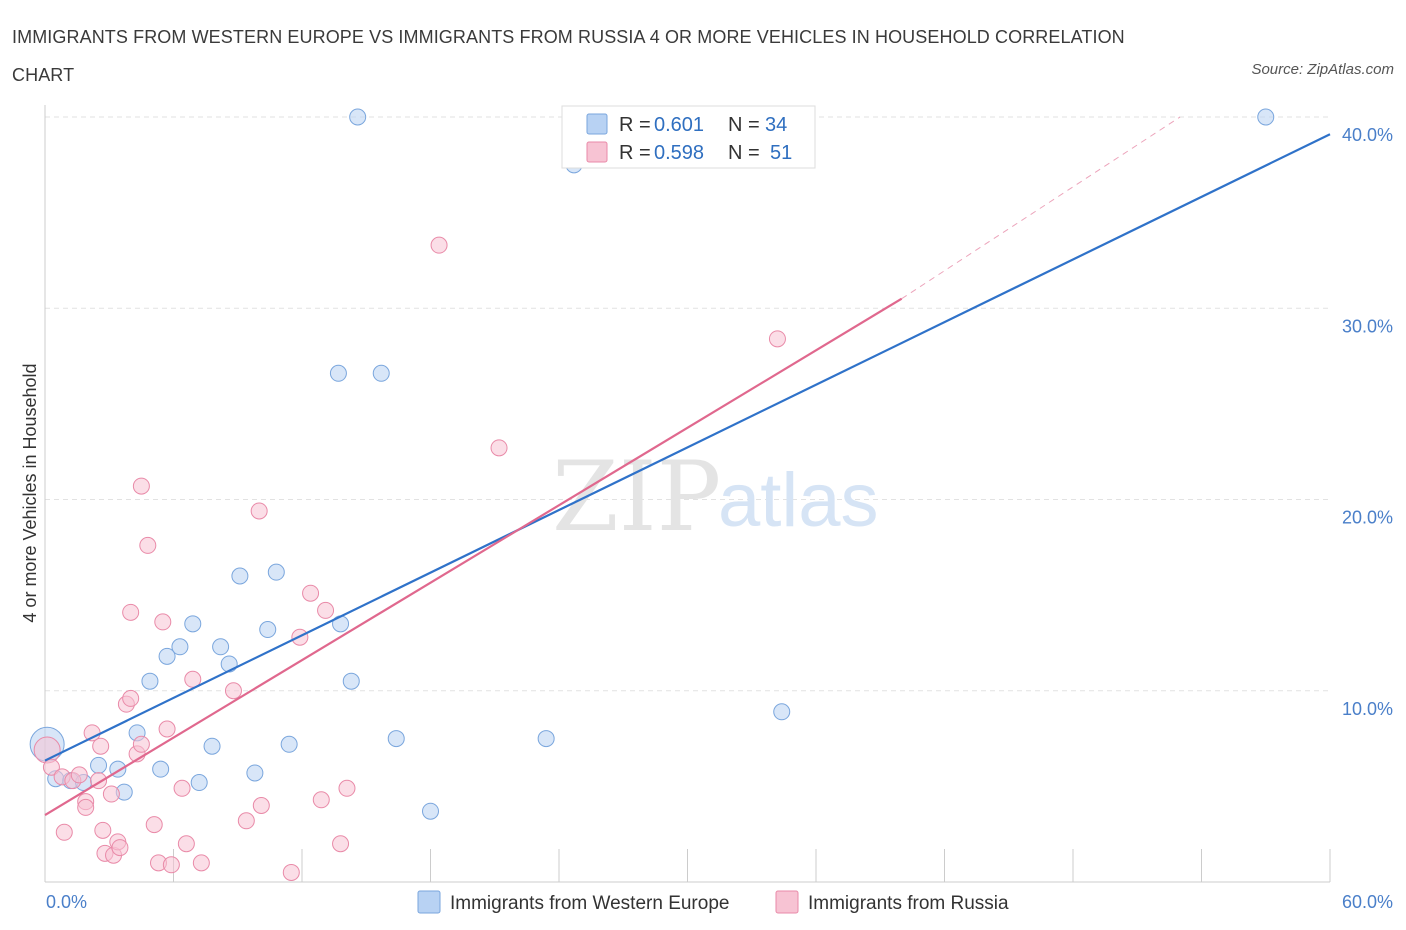 The width and height of the screenshot is (1406, 930). I want to click on y-tick-label: 10.0%, so click(1367, 709).